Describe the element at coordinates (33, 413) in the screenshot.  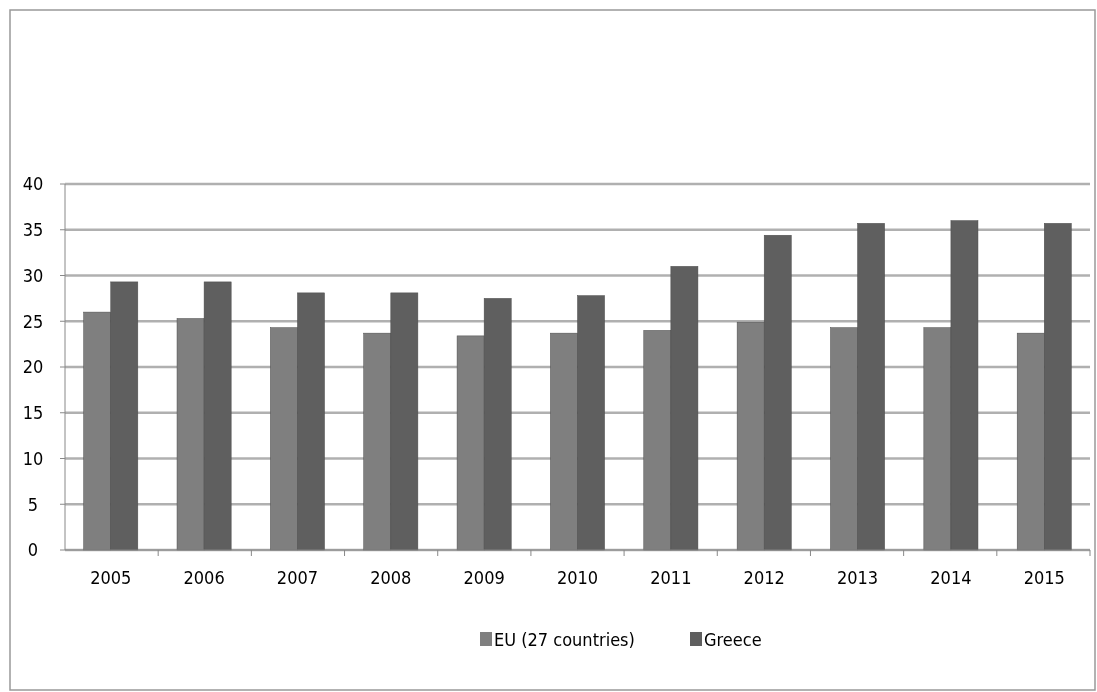
I see `y-tick-label: 15` at that location.